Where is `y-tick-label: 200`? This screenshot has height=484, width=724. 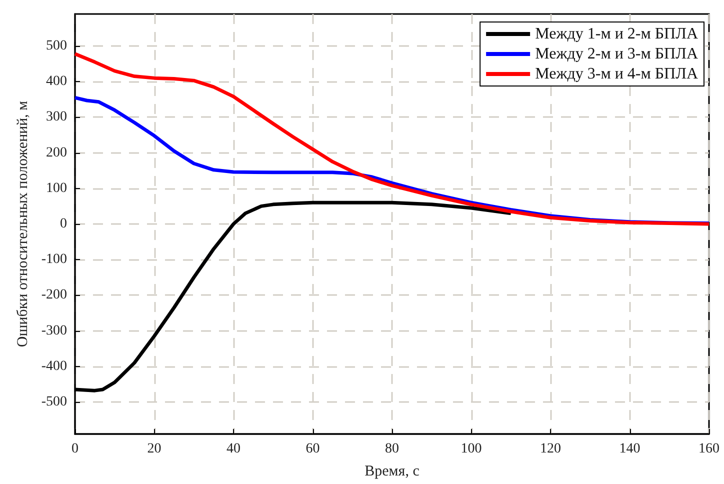 y-tick-label: 200 is located at coordinates (56, 152).